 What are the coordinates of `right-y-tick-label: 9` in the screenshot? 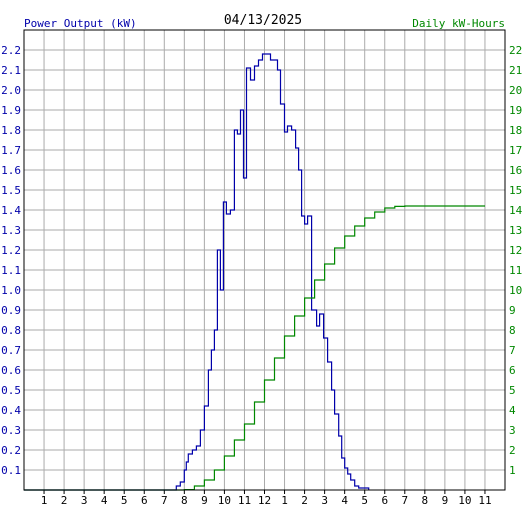 It's located at (512, 310).